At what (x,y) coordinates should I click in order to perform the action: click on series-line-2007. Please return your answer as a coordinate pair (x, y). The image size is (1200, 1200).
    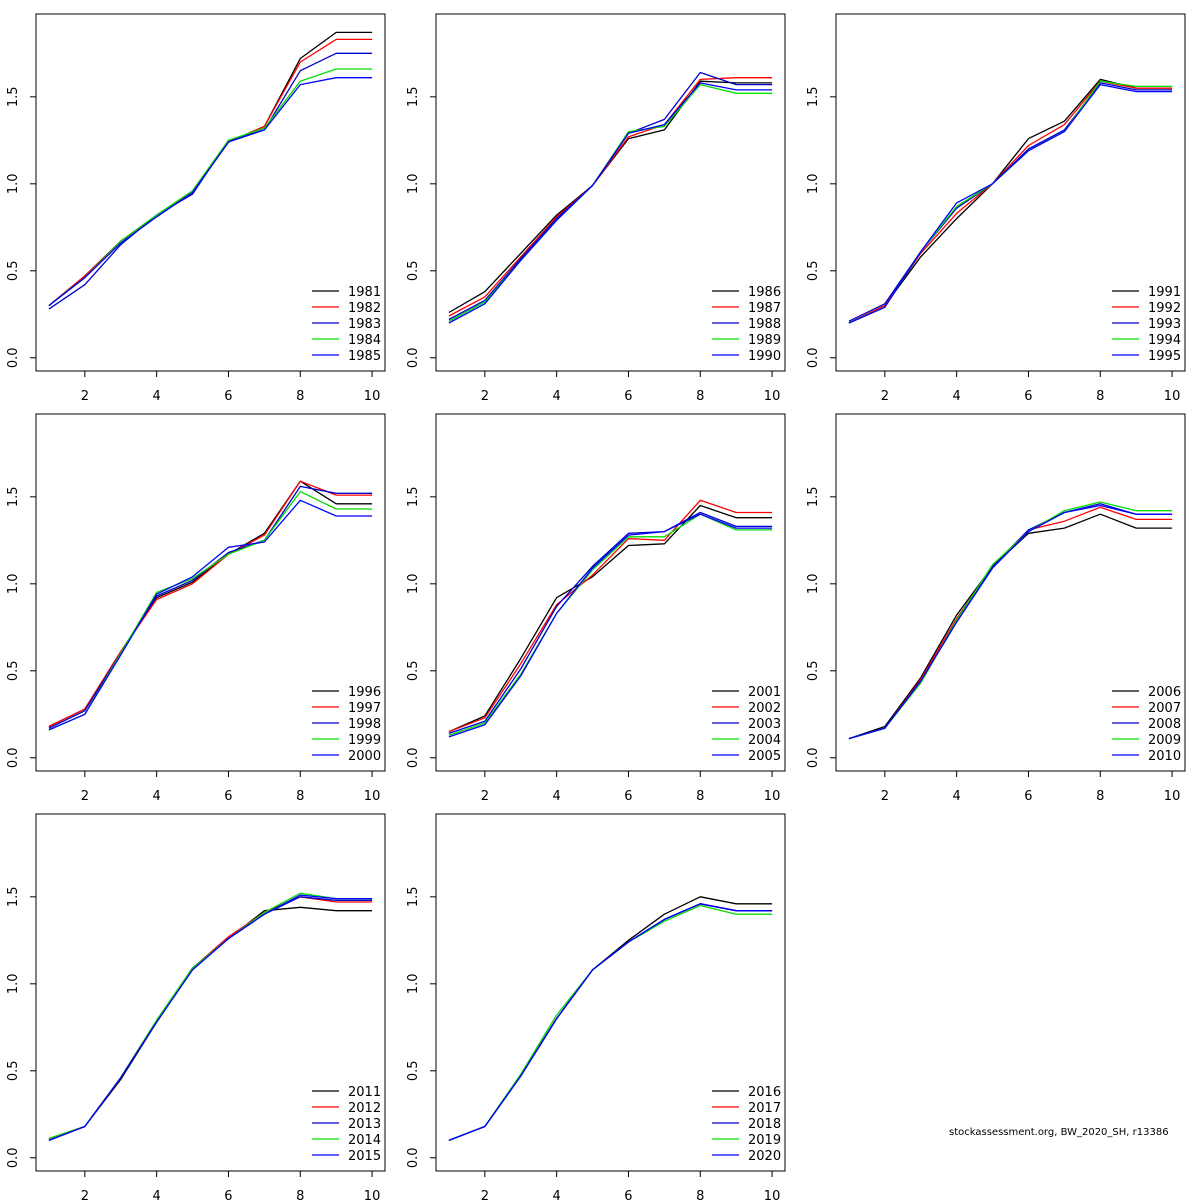
    Looking at the image, I should click on (1010, 623).